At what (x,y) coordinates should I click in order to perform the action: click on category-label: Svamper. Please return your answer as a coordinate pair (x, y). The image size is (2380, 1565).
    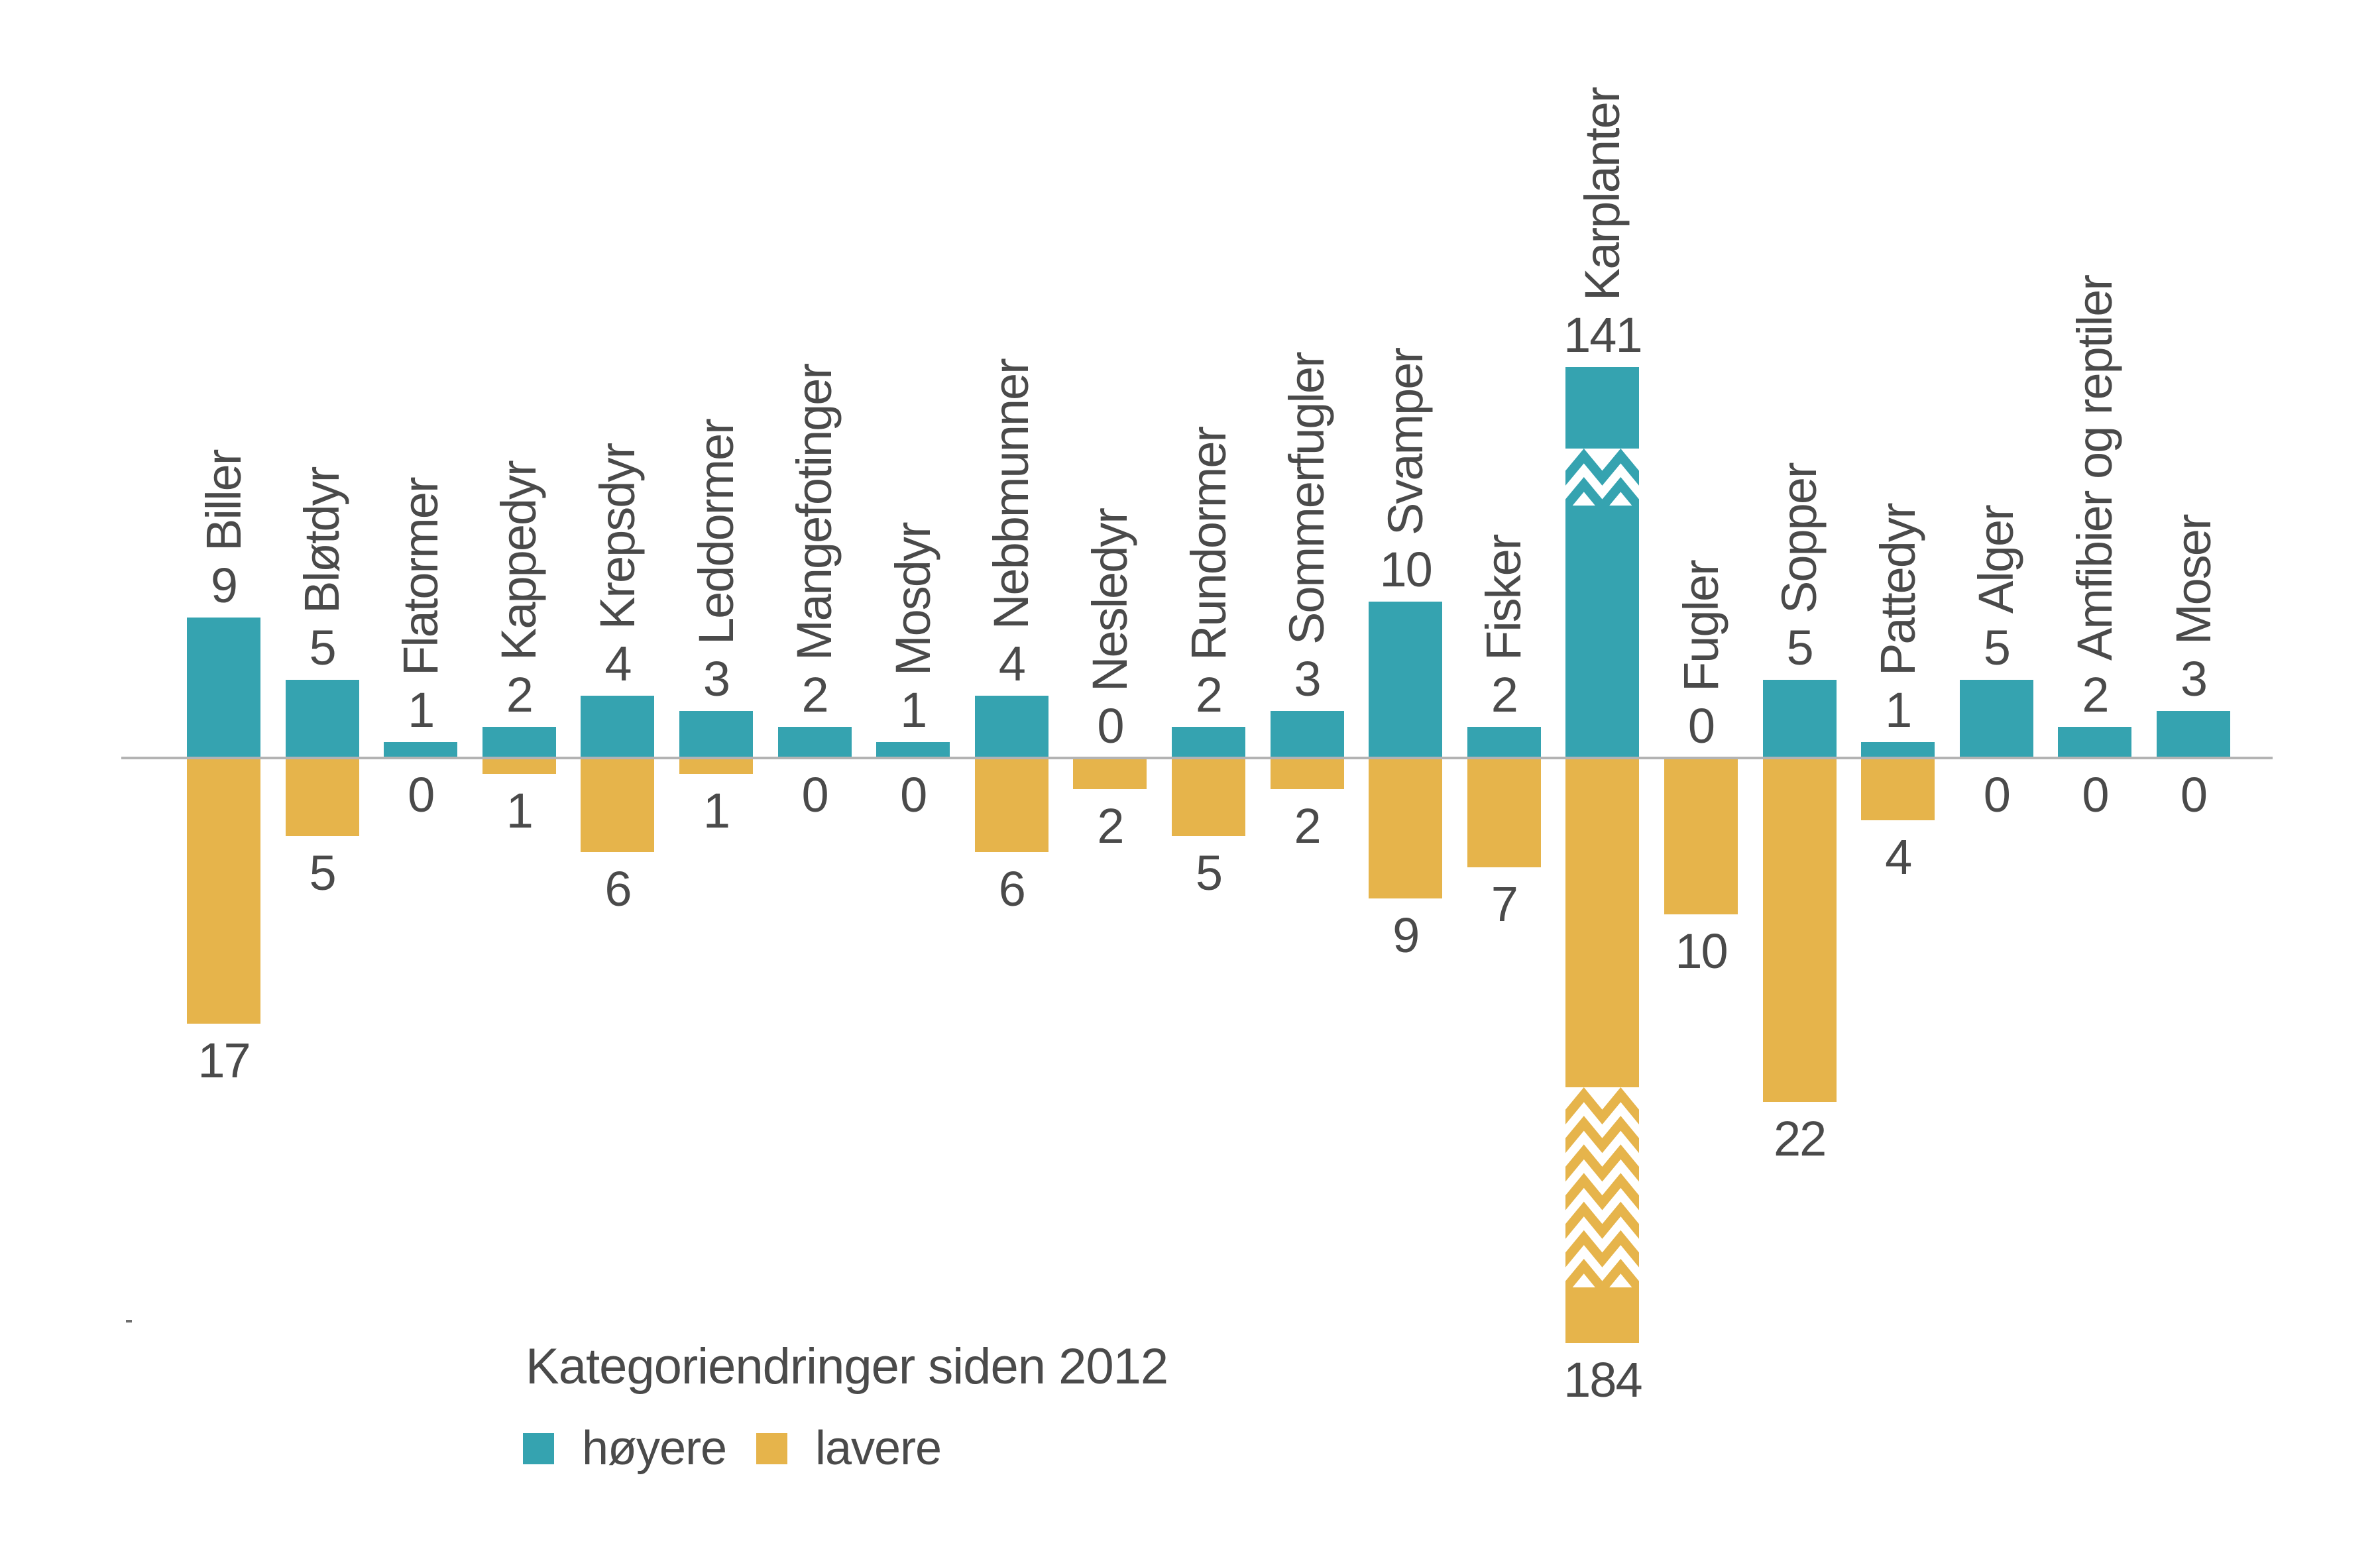
    Looking at the image, I should click on (1405, 442).